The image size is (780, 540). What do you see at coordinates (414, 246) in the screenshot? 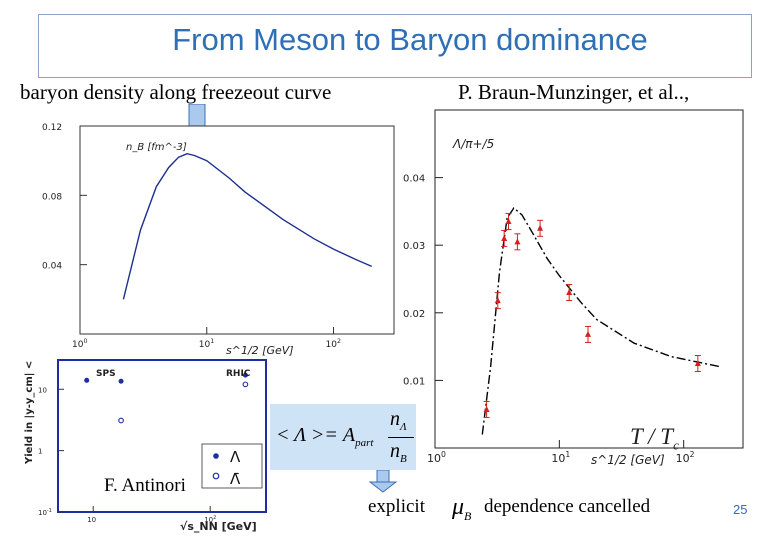
I see `y-tick-label: 0.03` at bounding box center [414, 246].